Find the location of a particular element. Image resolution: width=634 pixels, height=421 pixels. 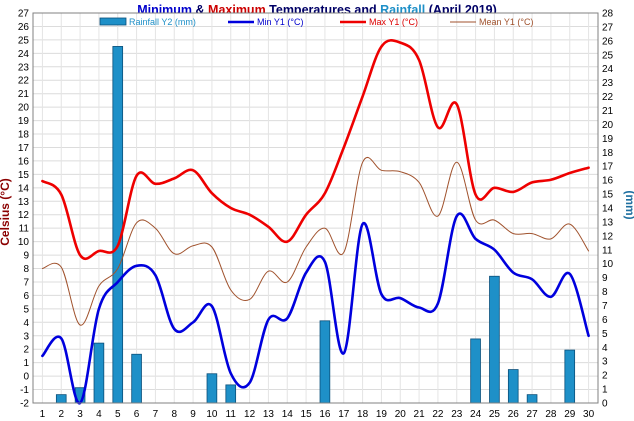

y-left-tick-label: 12 is located at coordinates (24, 215).